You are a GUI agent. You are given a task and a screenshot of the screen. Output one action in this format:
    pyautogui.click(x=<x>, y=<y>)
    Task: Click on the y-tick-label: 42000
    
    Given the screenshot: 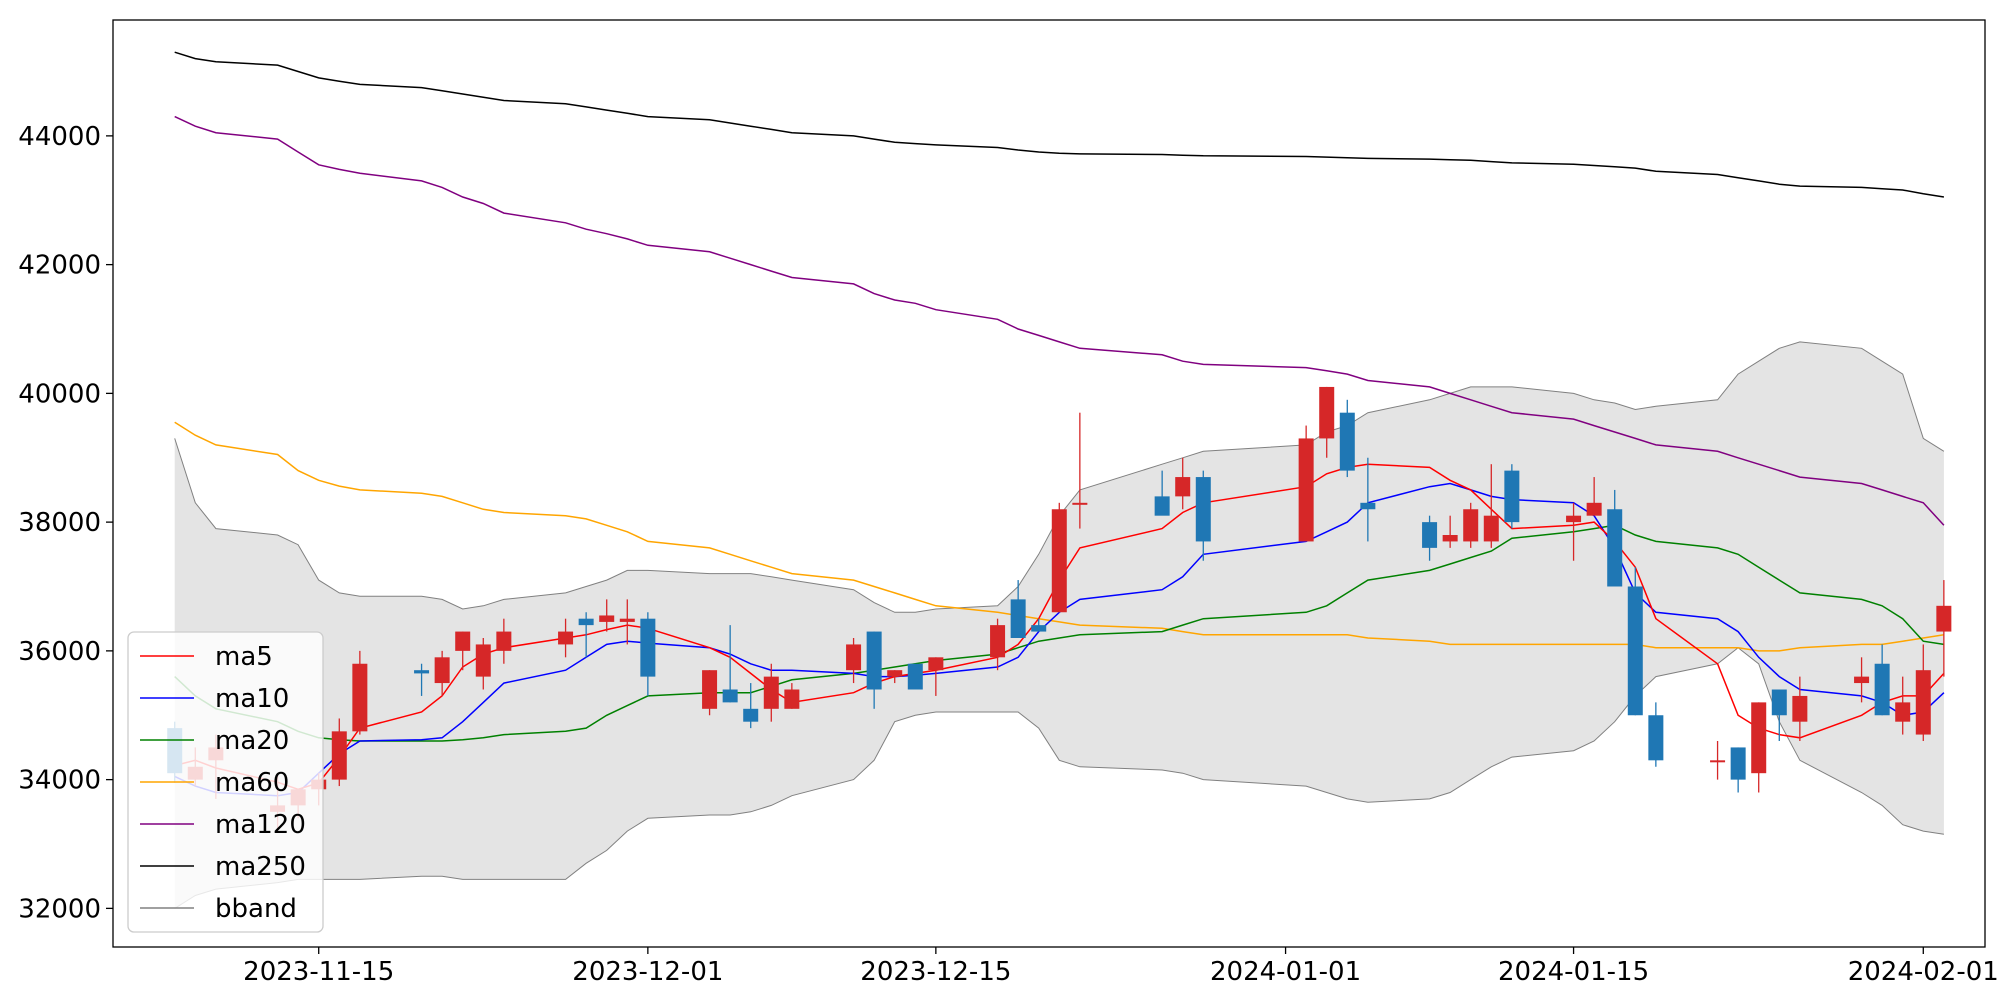 What is the action you would take?
    pyautogui.click(x=59, y=266)
    